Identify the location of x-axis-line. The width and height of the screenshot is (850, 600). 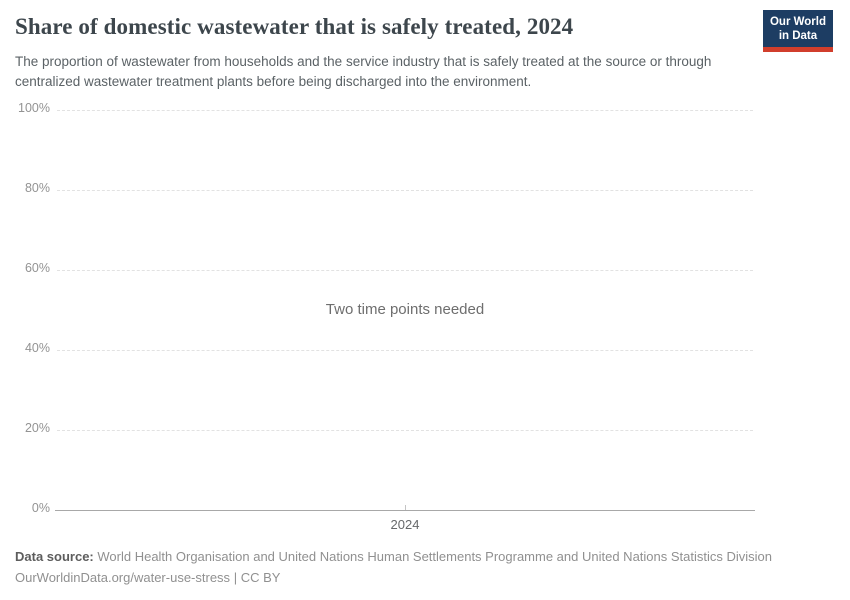
(405, 510).